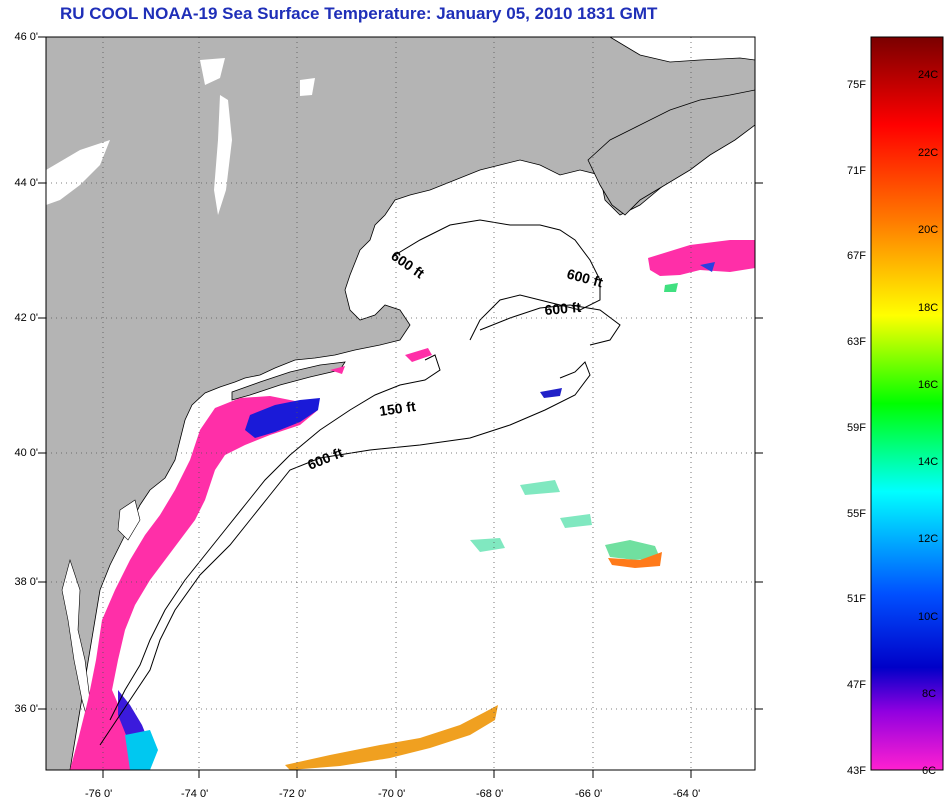 The width and height of the screenshot is (944, 809). I want to click on cb-c-6: 6C, so click(929, 771).